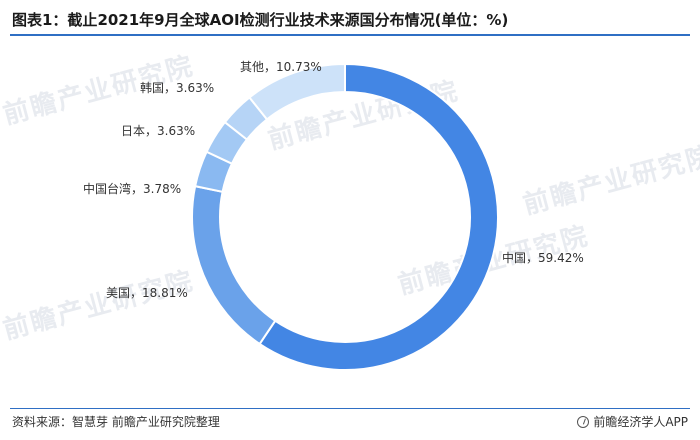  Describe the element at coordinates (640, 422) in the screenshot. I see `credit-text: 前瞻经济学人APP` at that location.